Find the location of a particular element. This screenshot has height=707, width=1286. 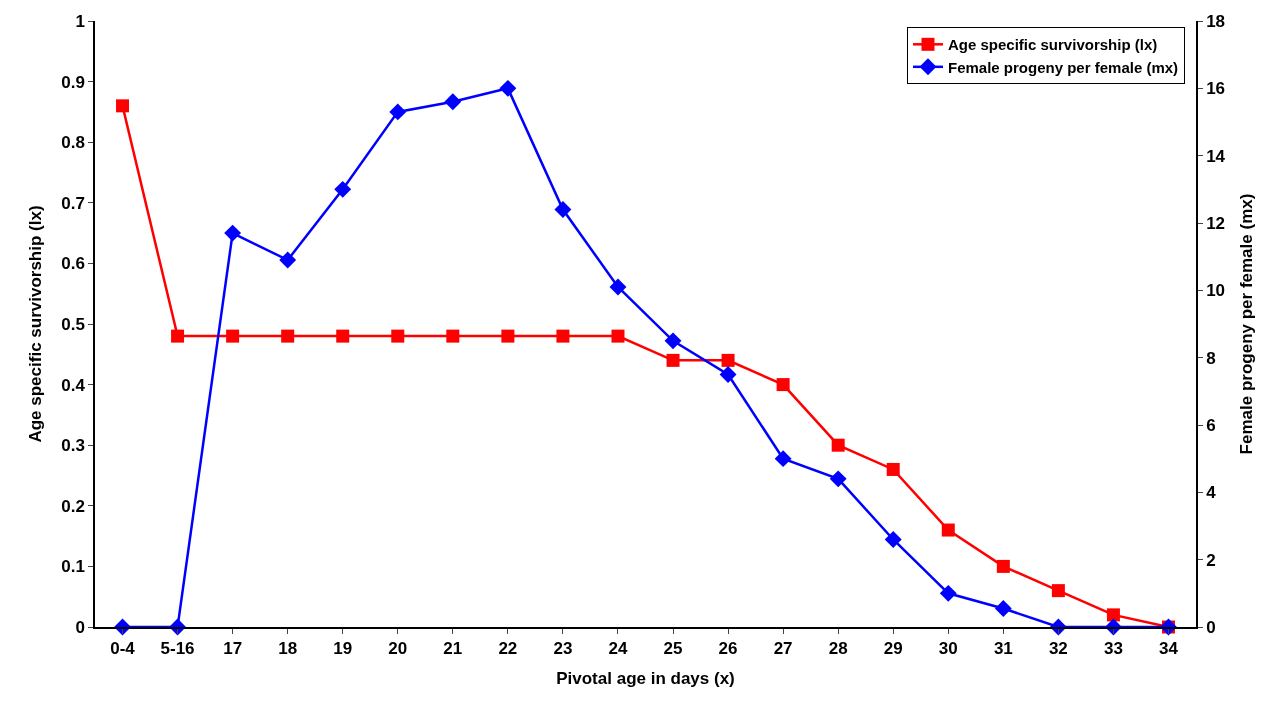

x-tick-label: 31 is located at coordinates (1003, 649).